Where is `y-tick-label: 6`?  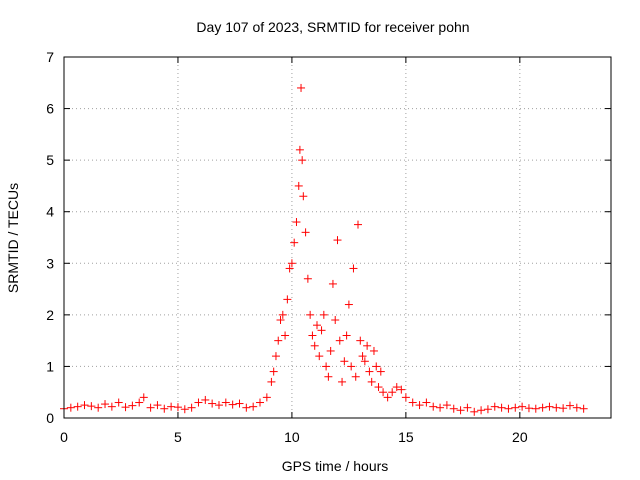
y-tick-label: 6 is located at coordinates (50, 109).